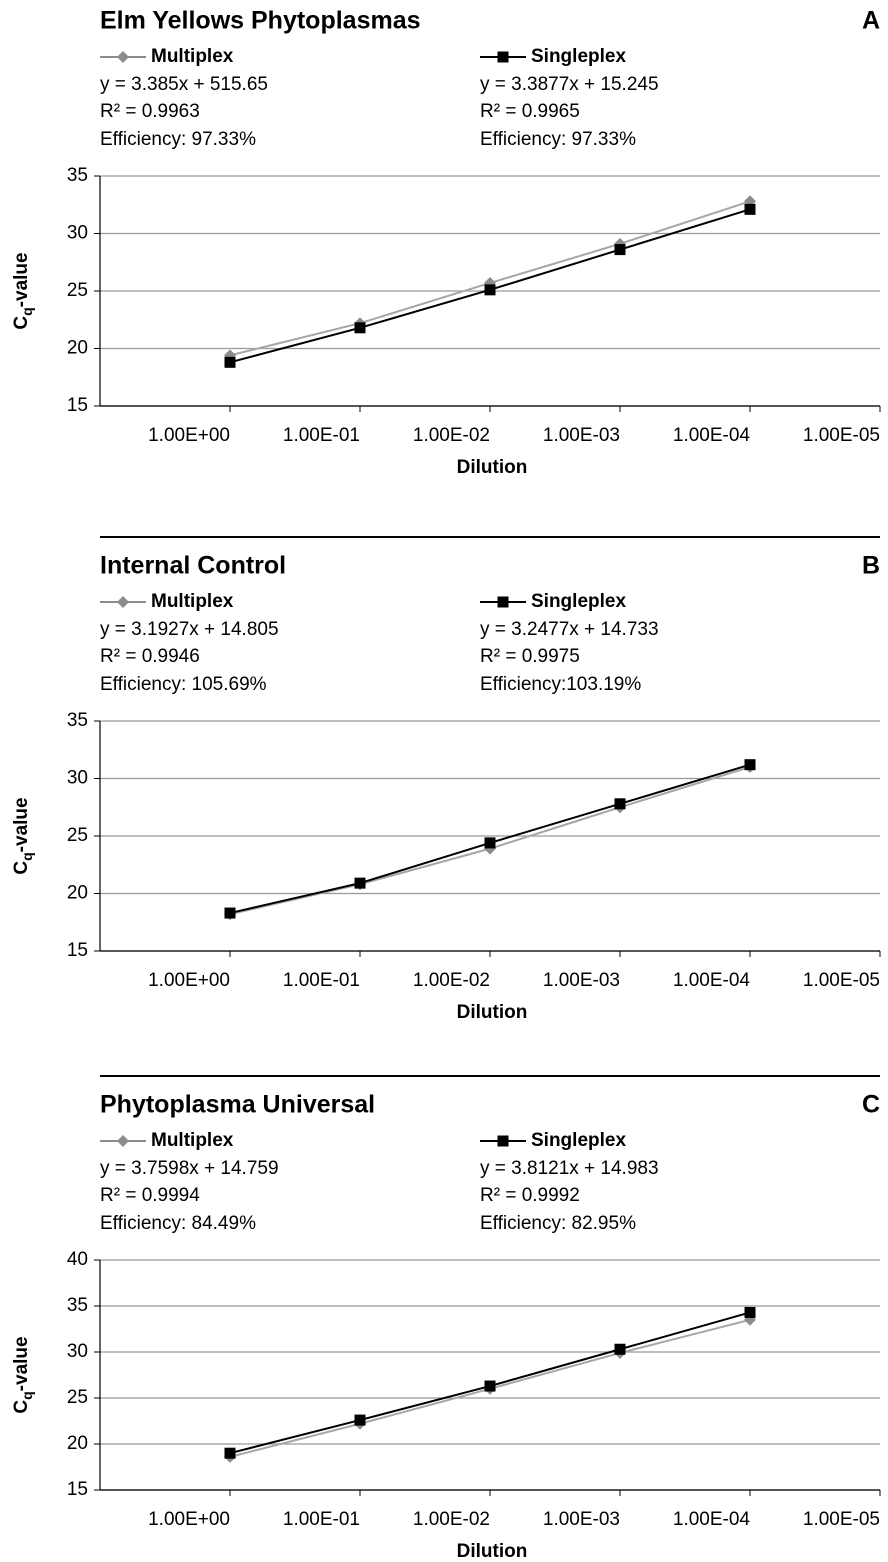 This screenshot has width=888, height=1562. I want to click on equation: y = 3.7598x + 14.759, so click(189, 1168).